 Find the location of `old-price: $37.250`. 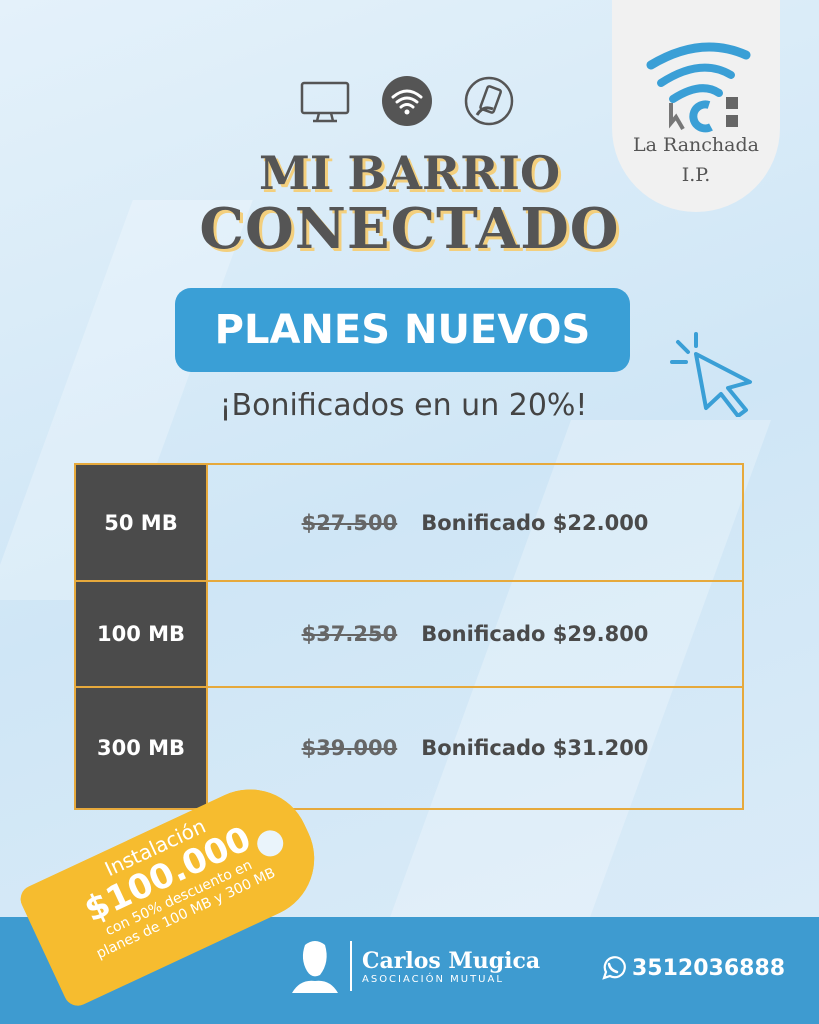

old-price: $37.250 is located at coordinates (349, 634).